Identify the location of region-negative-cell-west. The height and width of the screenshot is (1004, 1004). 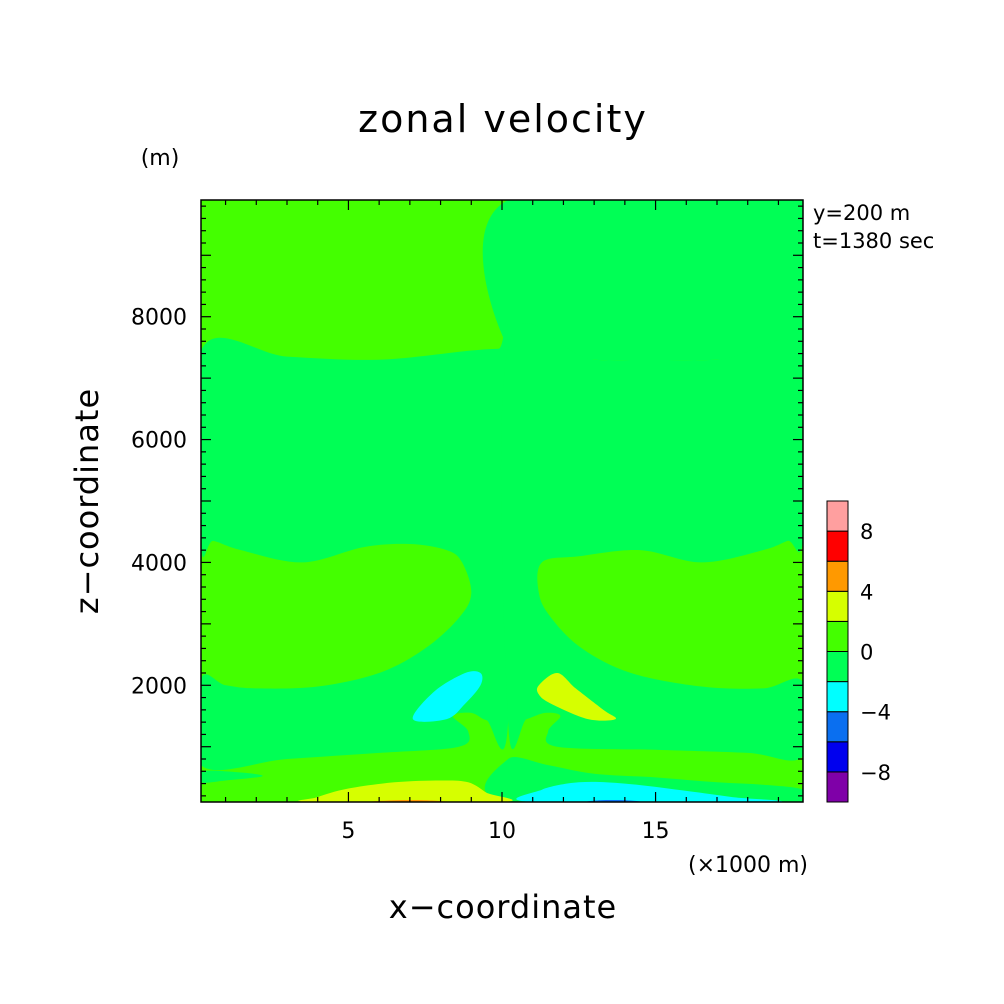
(447, 696).